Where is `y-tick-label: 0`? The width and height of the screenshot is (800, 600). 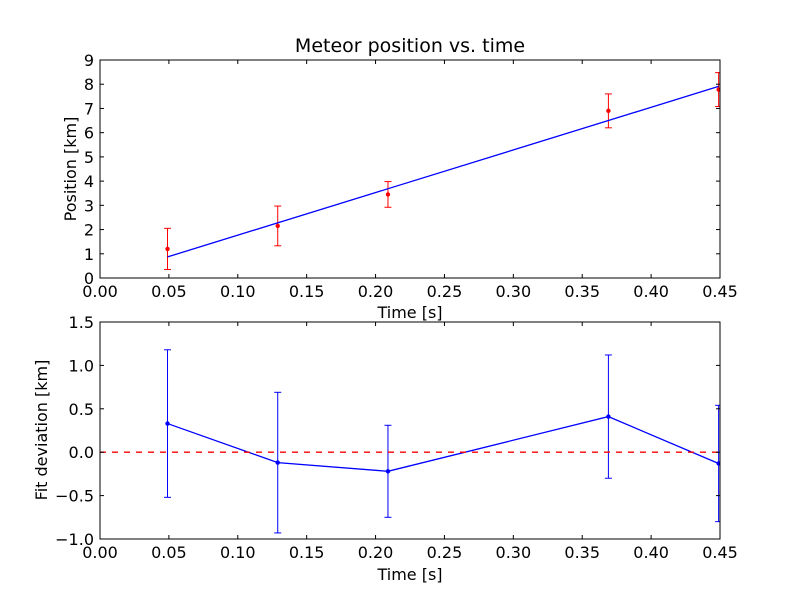
y-tick-label: 0 is located at coordinates (89, 278).